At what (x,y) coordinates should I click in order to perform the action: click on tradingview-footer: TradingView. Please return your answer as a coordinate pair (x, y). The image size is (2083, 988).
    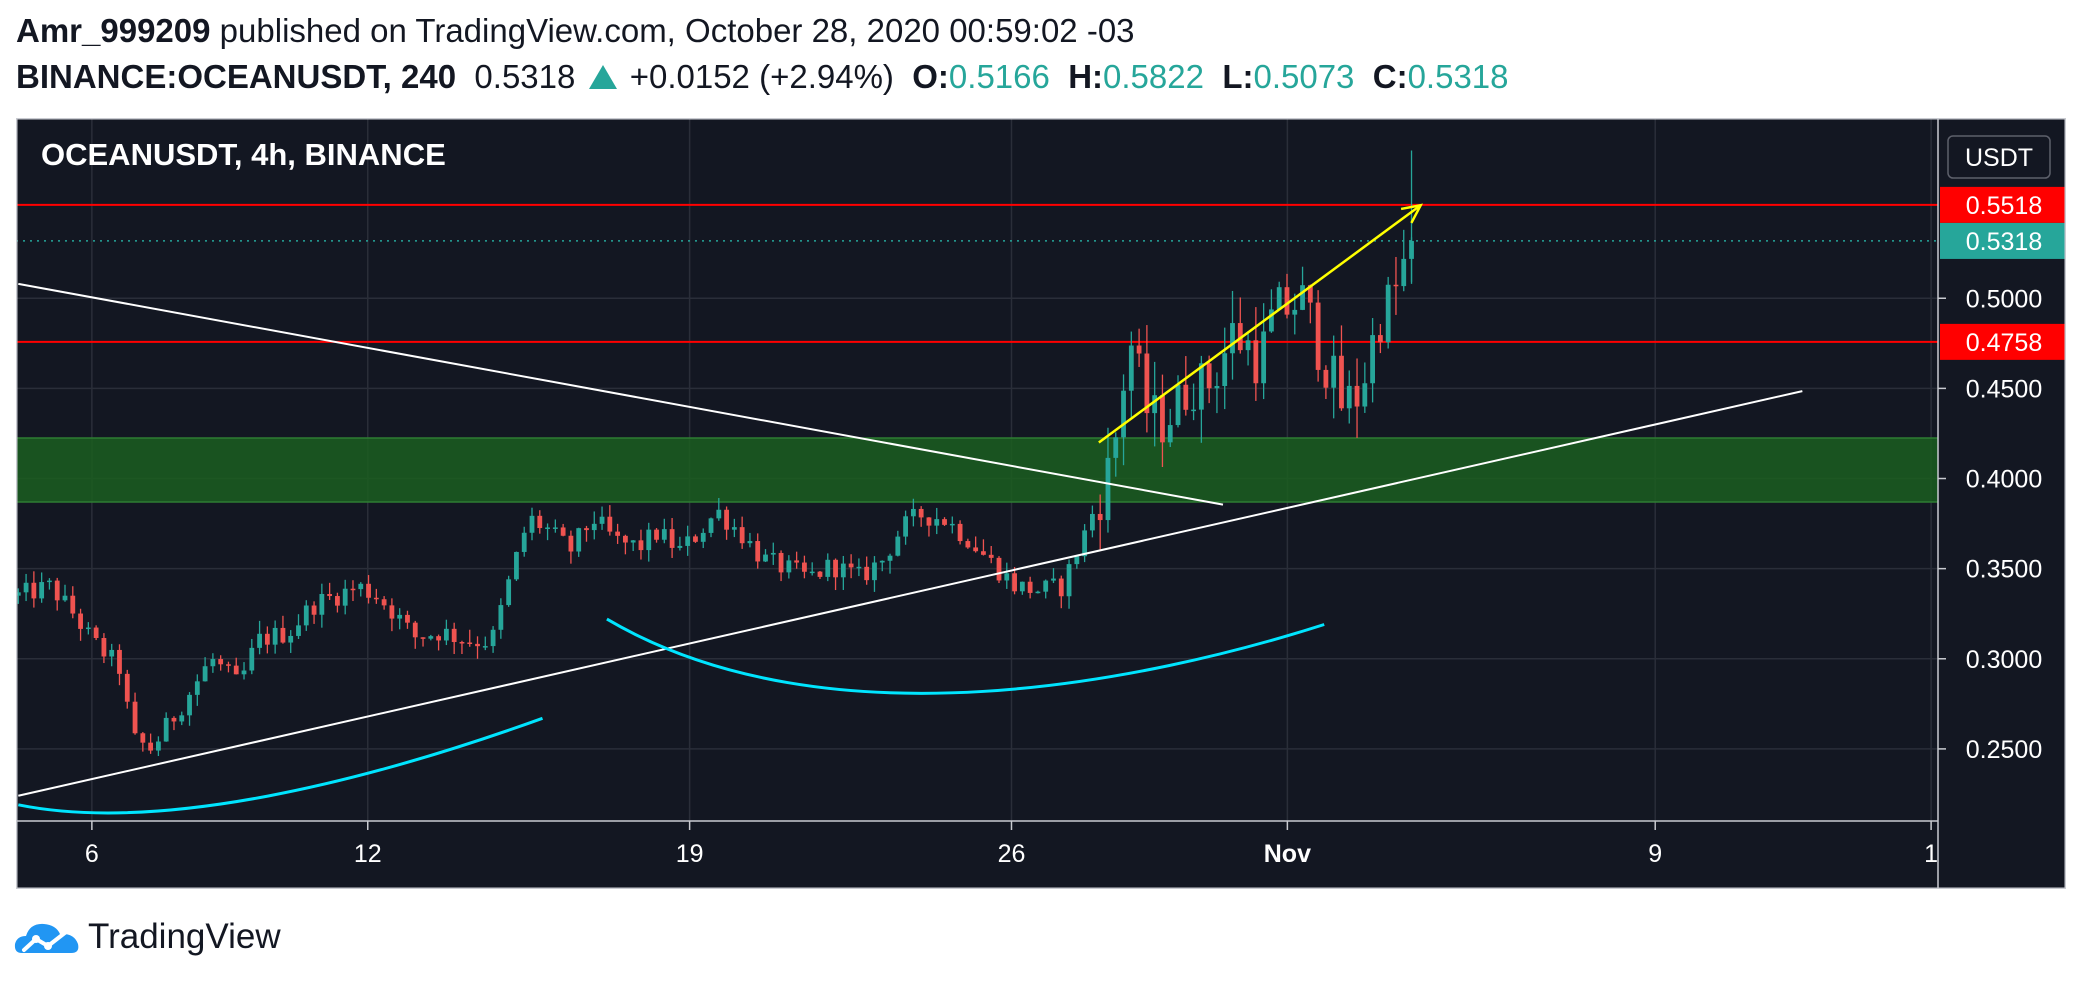
    Looking at the image, I should click on (147, 937).